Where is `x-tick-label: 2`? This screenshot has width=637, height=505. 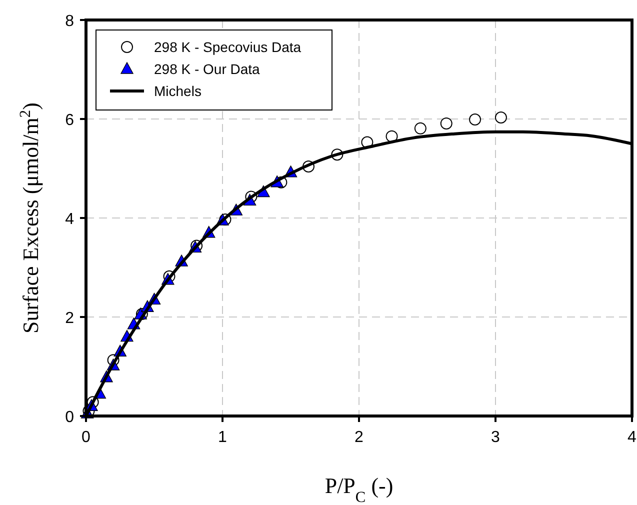 x-tick-label: 2 is located at coordinates (359, 437).